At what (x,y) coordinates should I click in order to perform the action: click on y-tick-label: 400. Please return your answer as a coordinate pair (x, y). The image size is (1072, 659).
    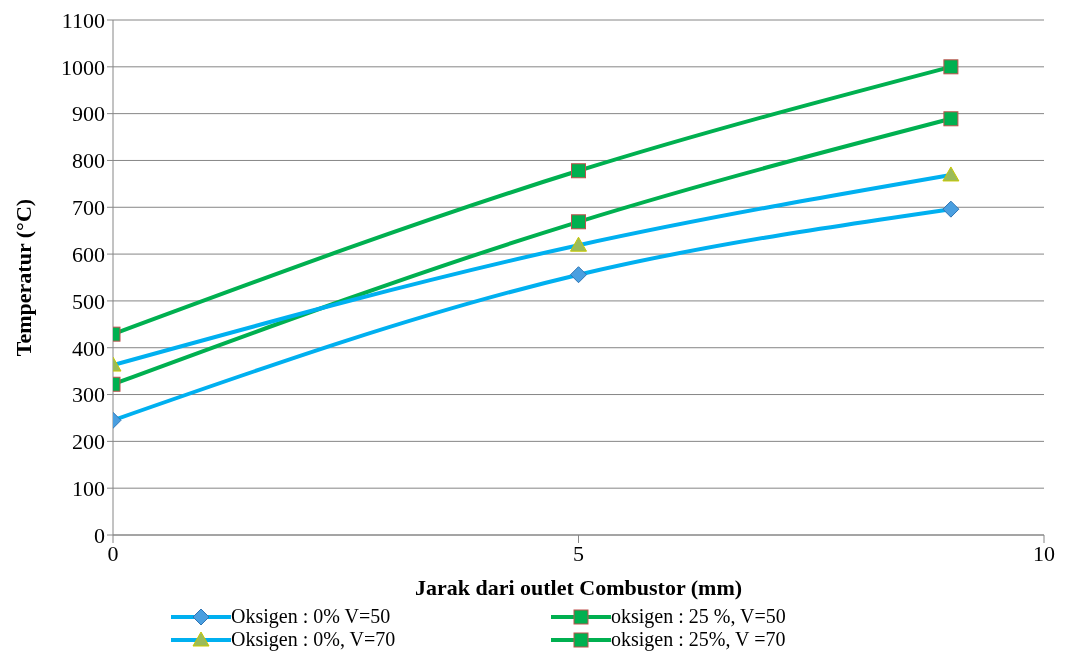
    Looking at the image, I should click on (88, 348).